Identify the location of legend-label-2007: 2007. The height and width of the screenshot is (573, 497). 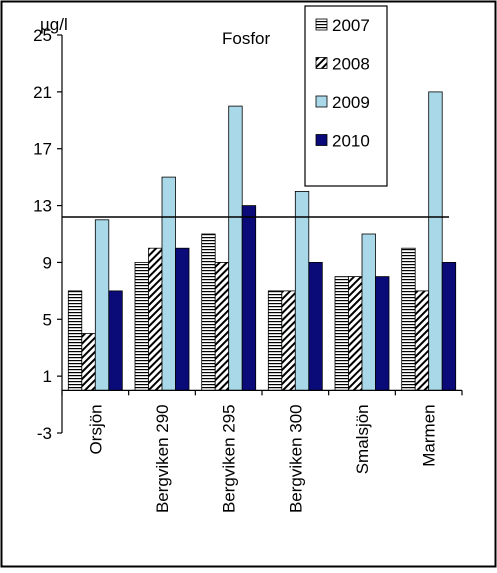
(351, 25).